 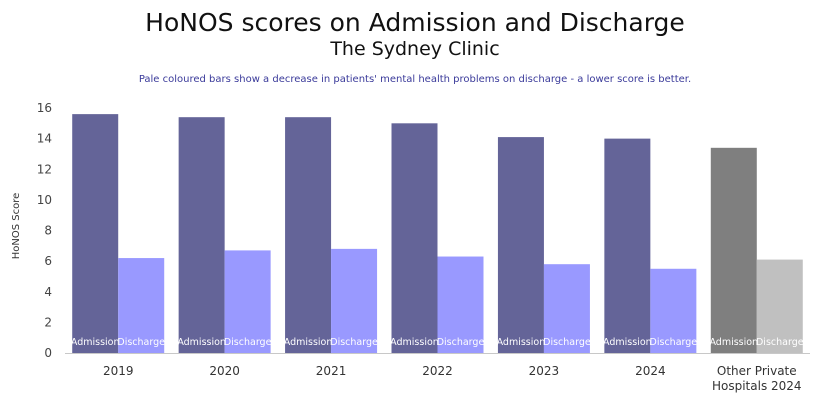 I want to click on chart-title: HoNOS scores on Admission and Discharge, so click(x=415, y=22).